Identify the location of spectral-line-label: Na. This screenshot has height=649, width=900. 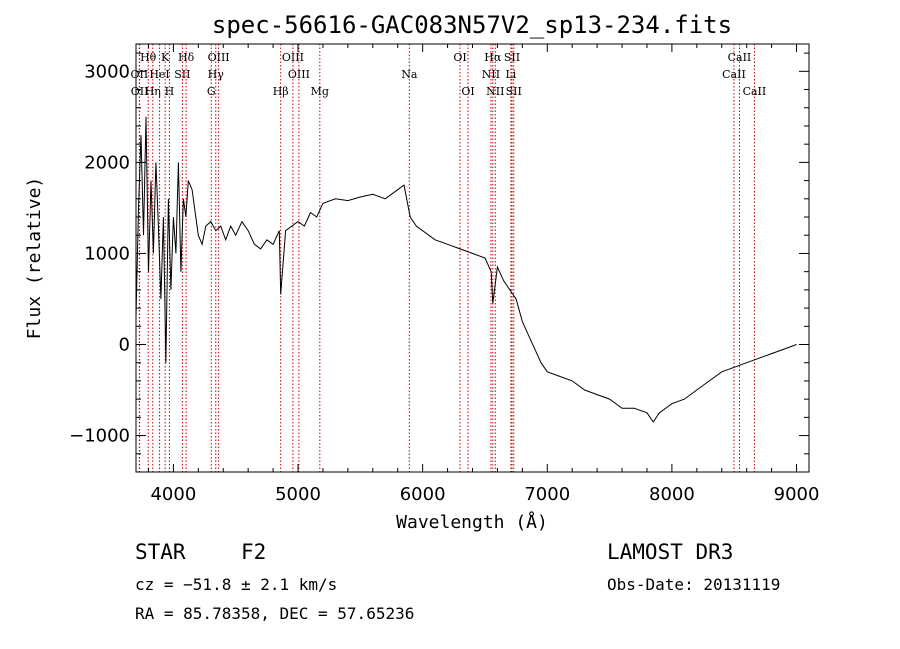
(409, 74).